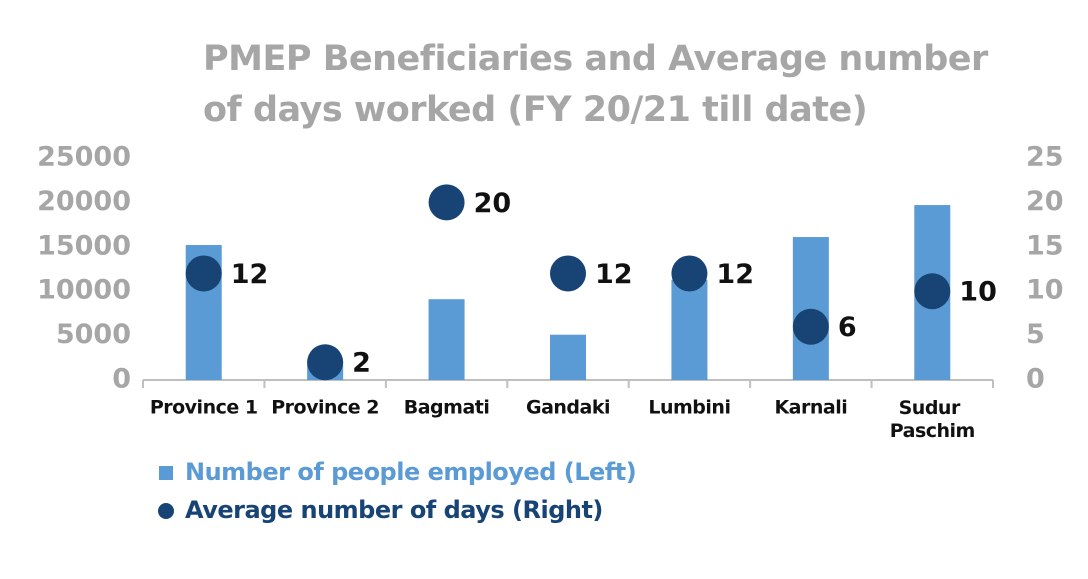 This screenshot has width=1088, height=579. I want to click on data-label: 10, so click(978, 292).